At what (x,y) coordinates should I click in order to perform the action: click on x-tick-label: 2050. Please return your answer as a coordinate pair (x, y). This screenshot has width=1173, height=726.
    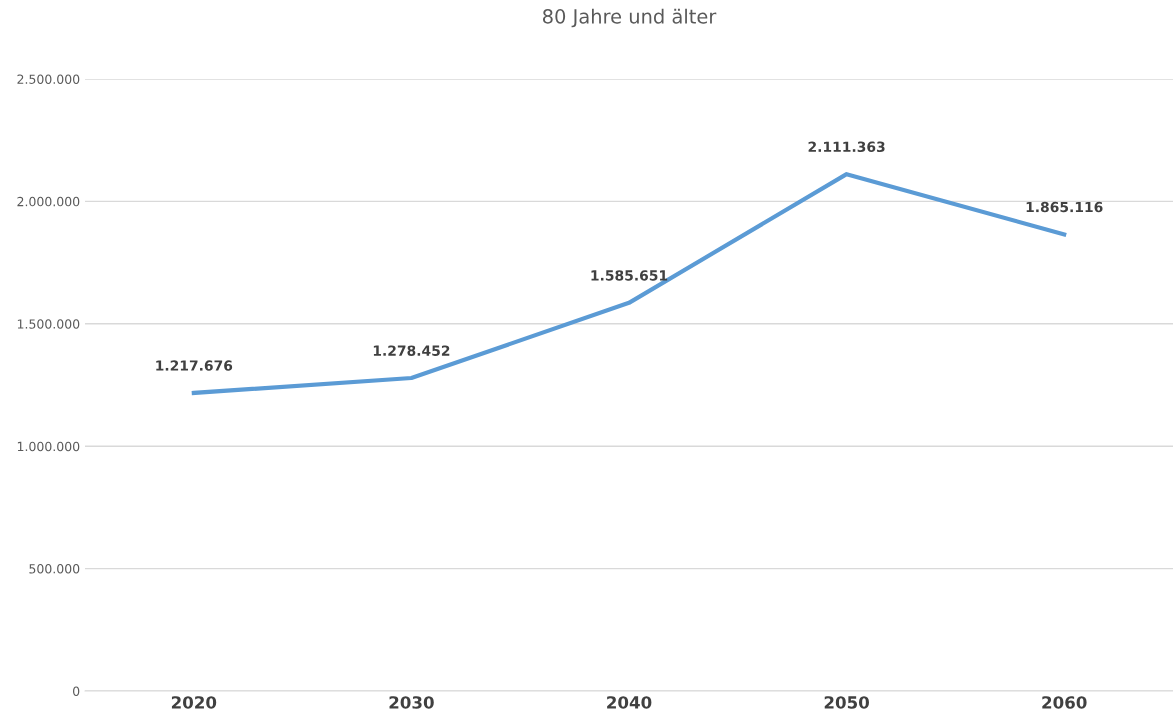
    Looking at the image, I should click on (846, 702).